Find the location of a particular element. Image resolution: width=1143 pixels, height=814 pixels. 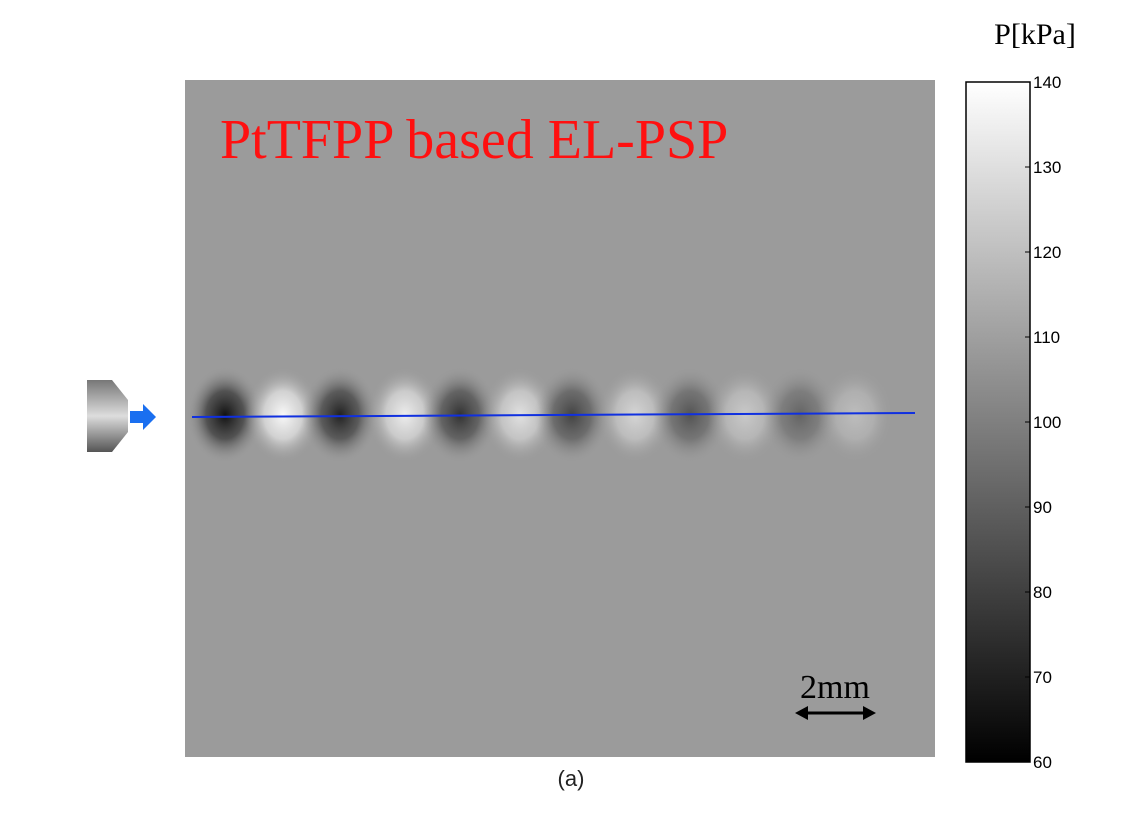

image-title: PtTFPP based EL-PSP is located at coordinates (474, 140).